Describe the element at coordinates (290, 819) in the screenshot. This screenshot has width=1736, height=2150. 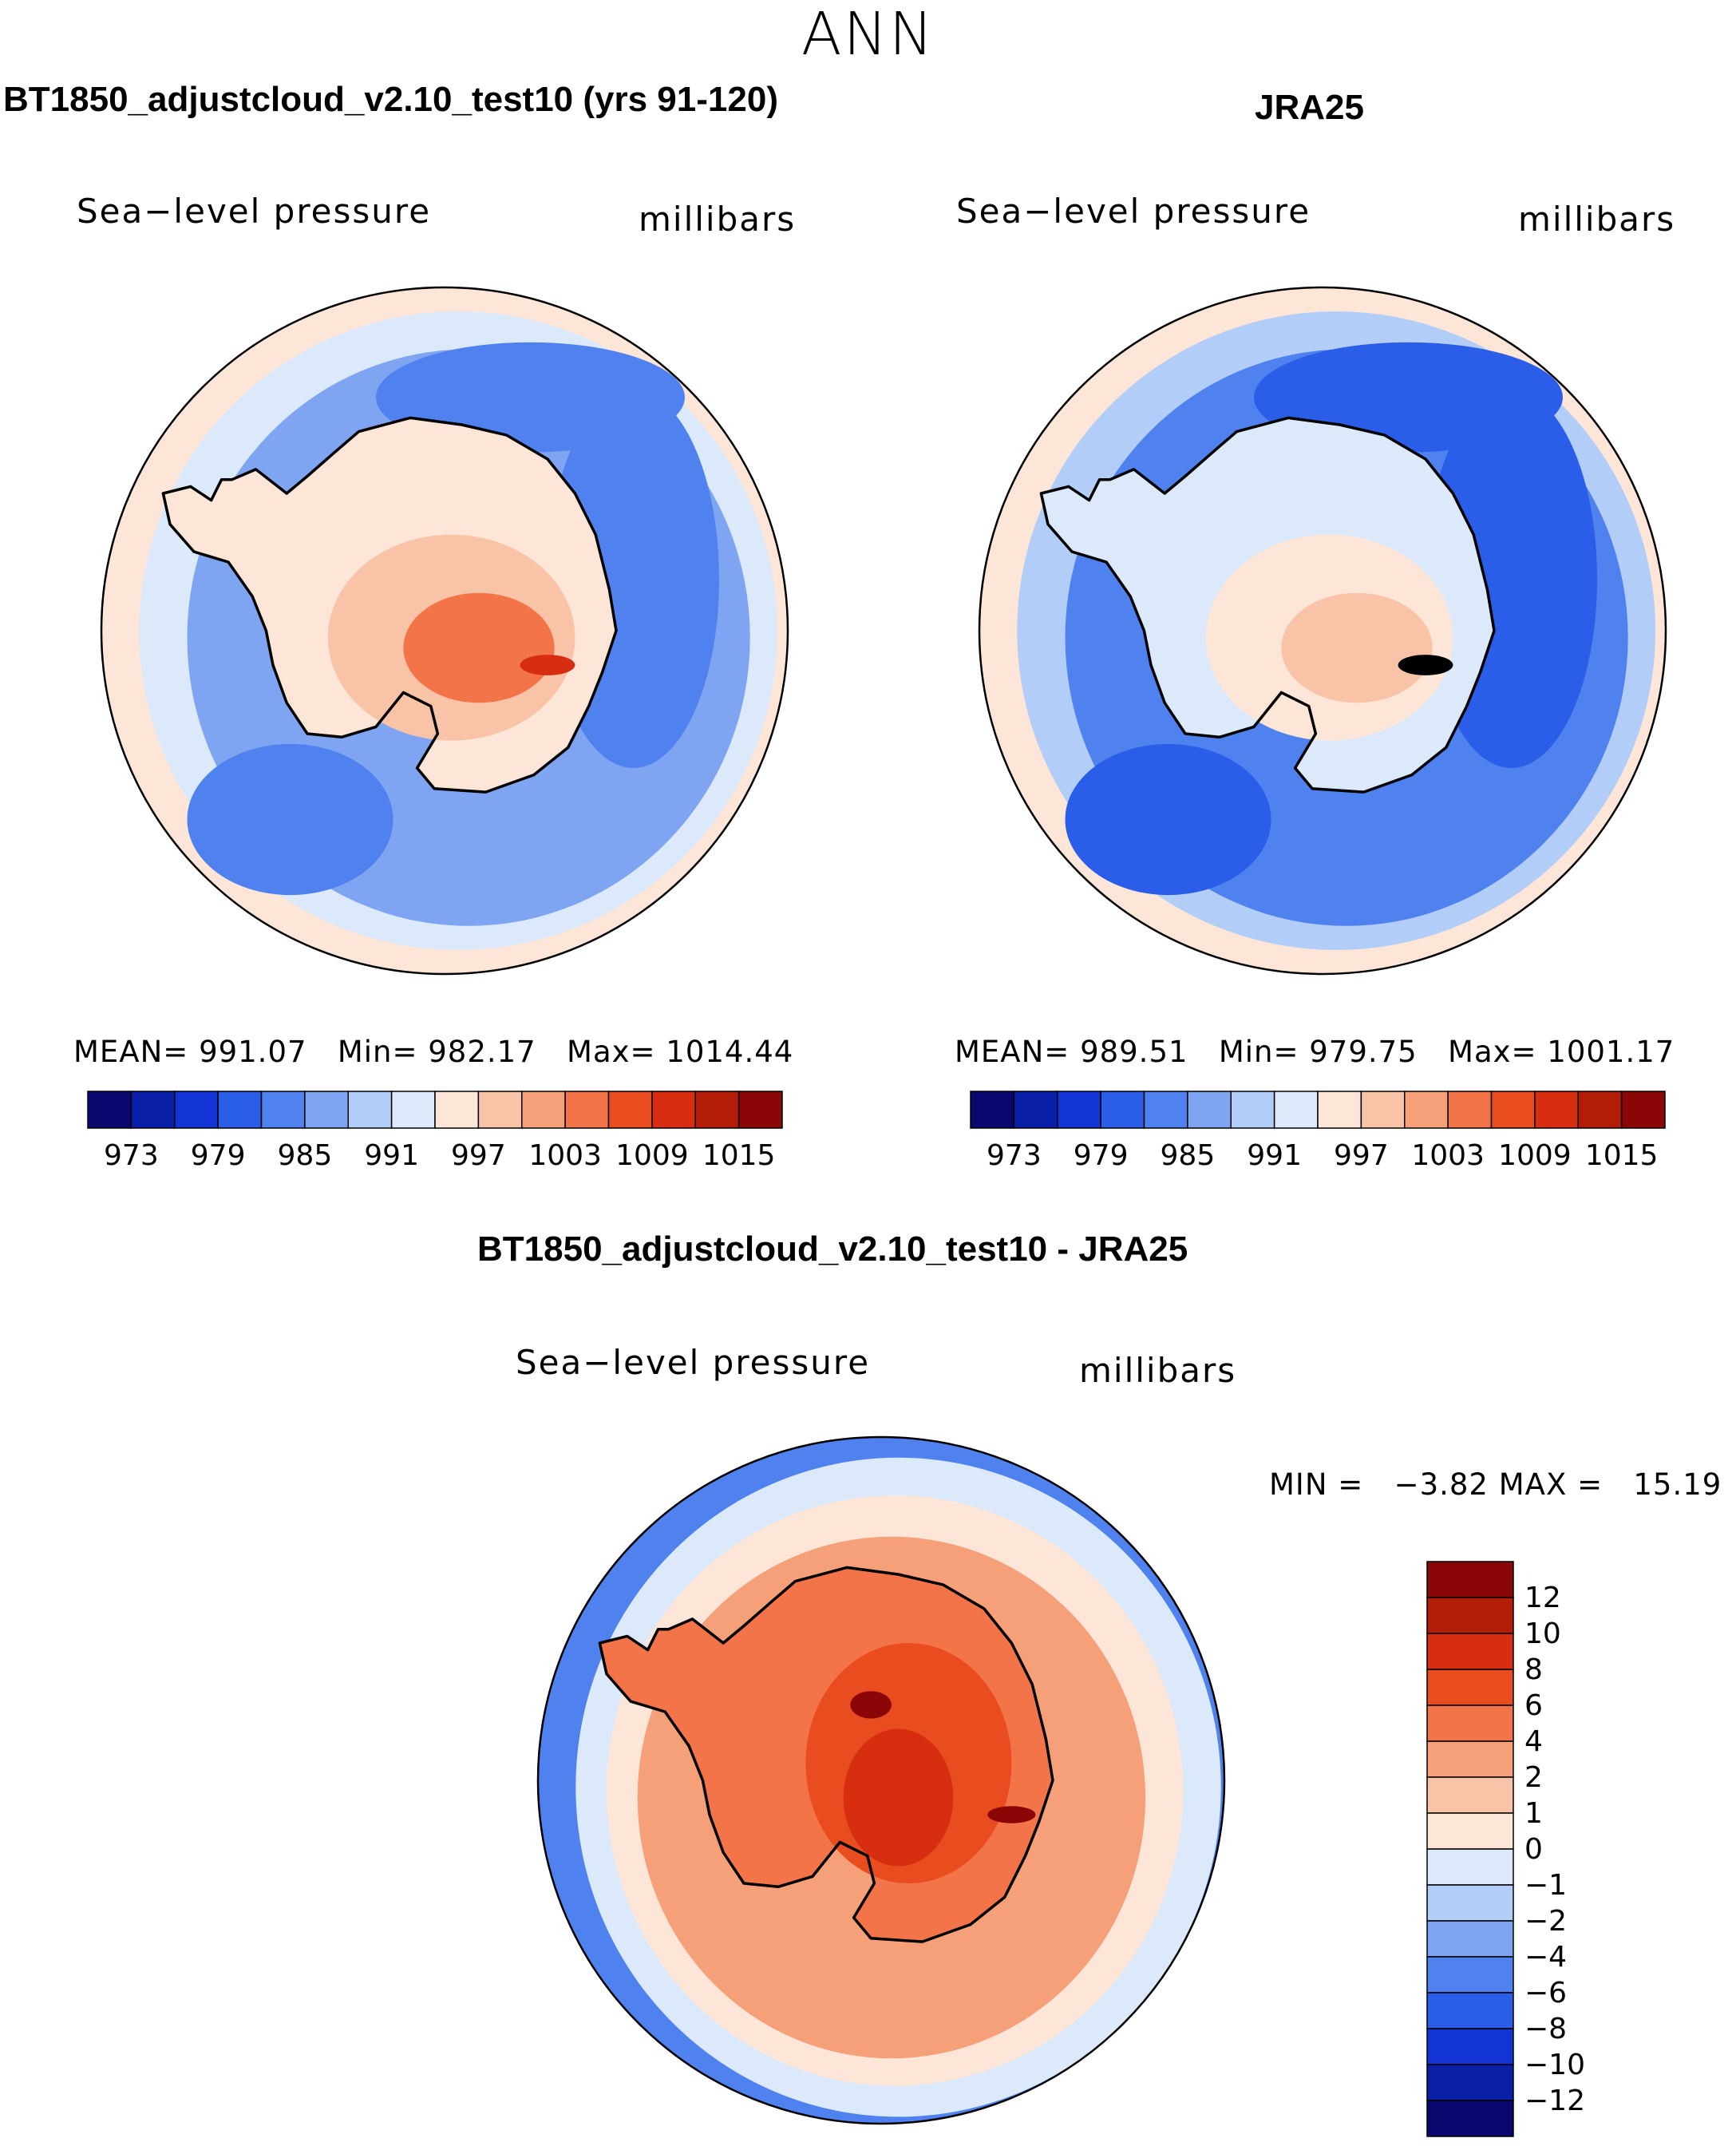
I see `panel1-low-west-field` at that location.